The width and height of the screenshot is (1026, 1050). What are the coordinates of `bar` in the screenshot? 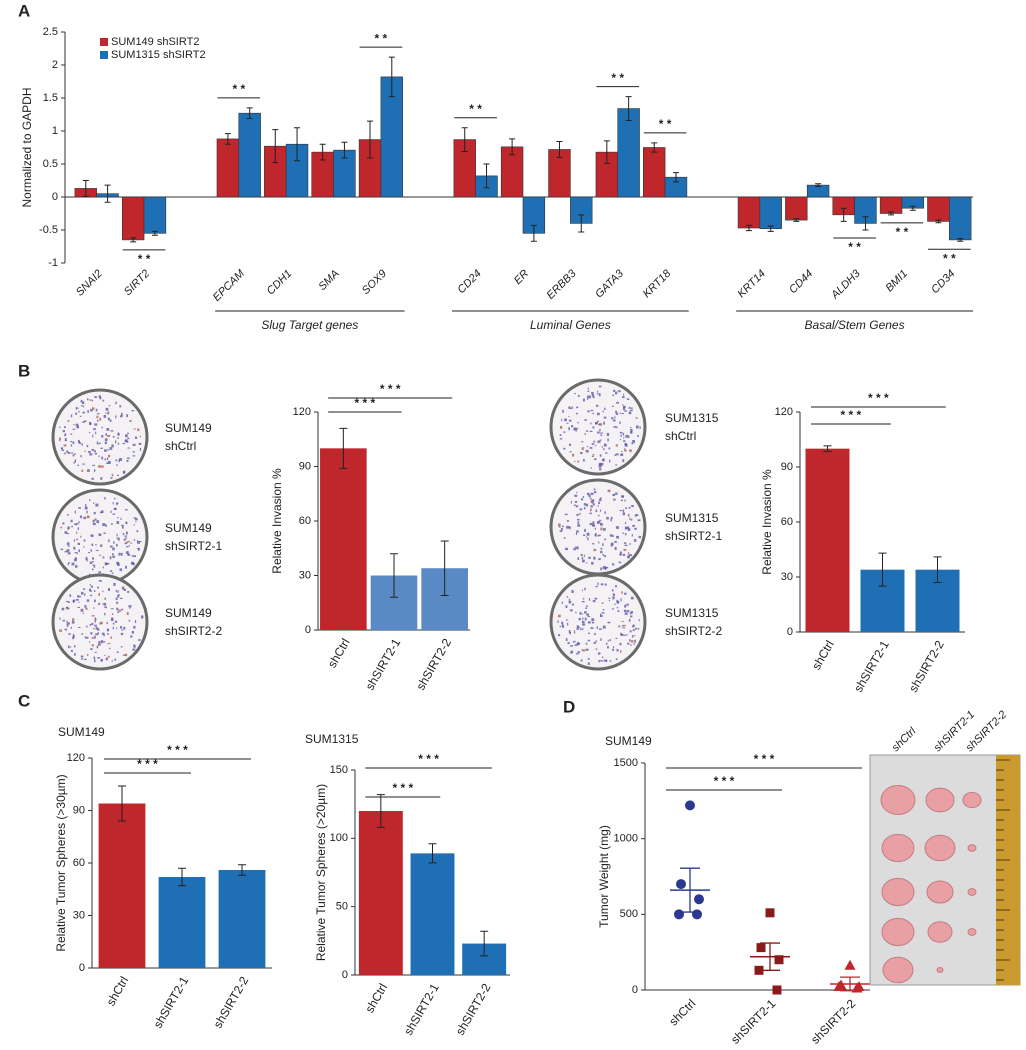 It's located at (343, 539).